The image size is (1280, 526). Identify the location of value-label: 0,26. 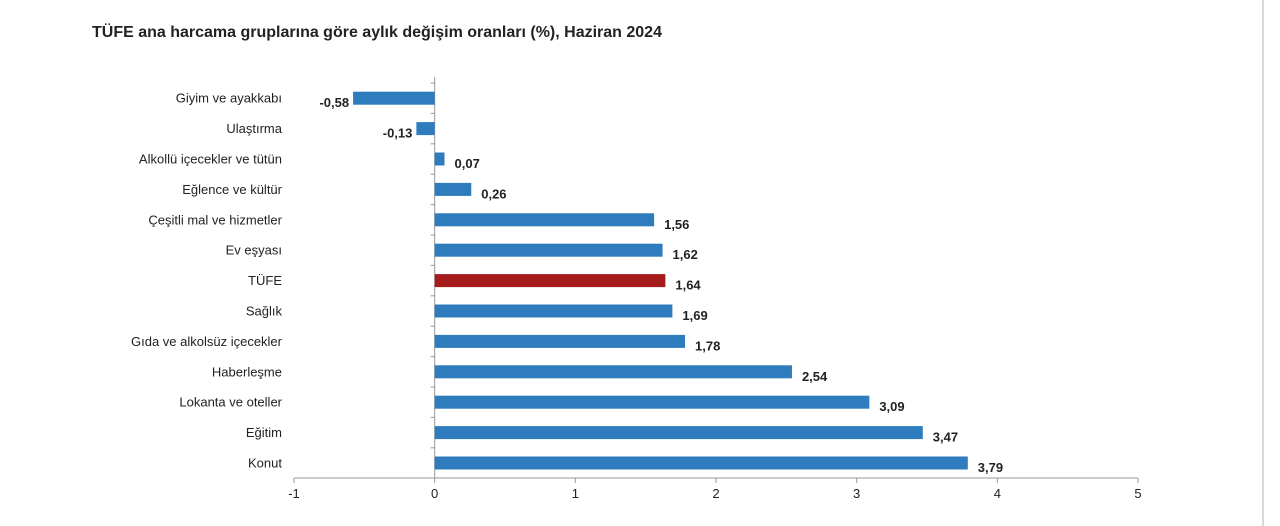
(493, 193).